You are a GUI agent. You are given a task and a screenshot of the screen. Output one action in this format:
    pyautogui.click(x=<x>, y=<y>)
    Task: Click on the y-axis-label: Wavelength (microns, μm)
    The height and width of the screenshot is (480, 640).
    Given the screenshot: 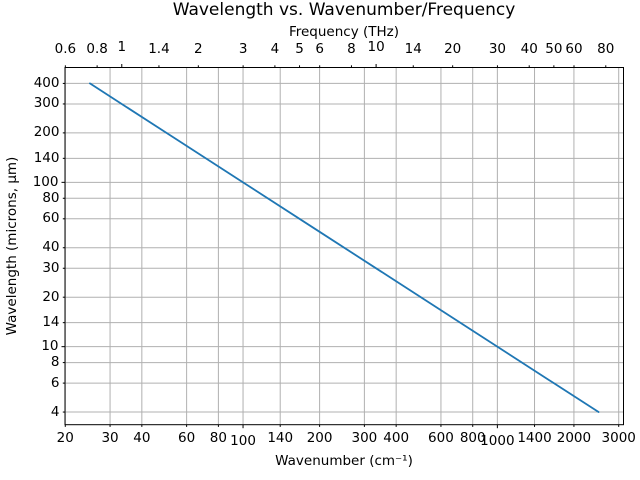 What is the action you would take?
    pyautogui.click(x=12, y=246)
    